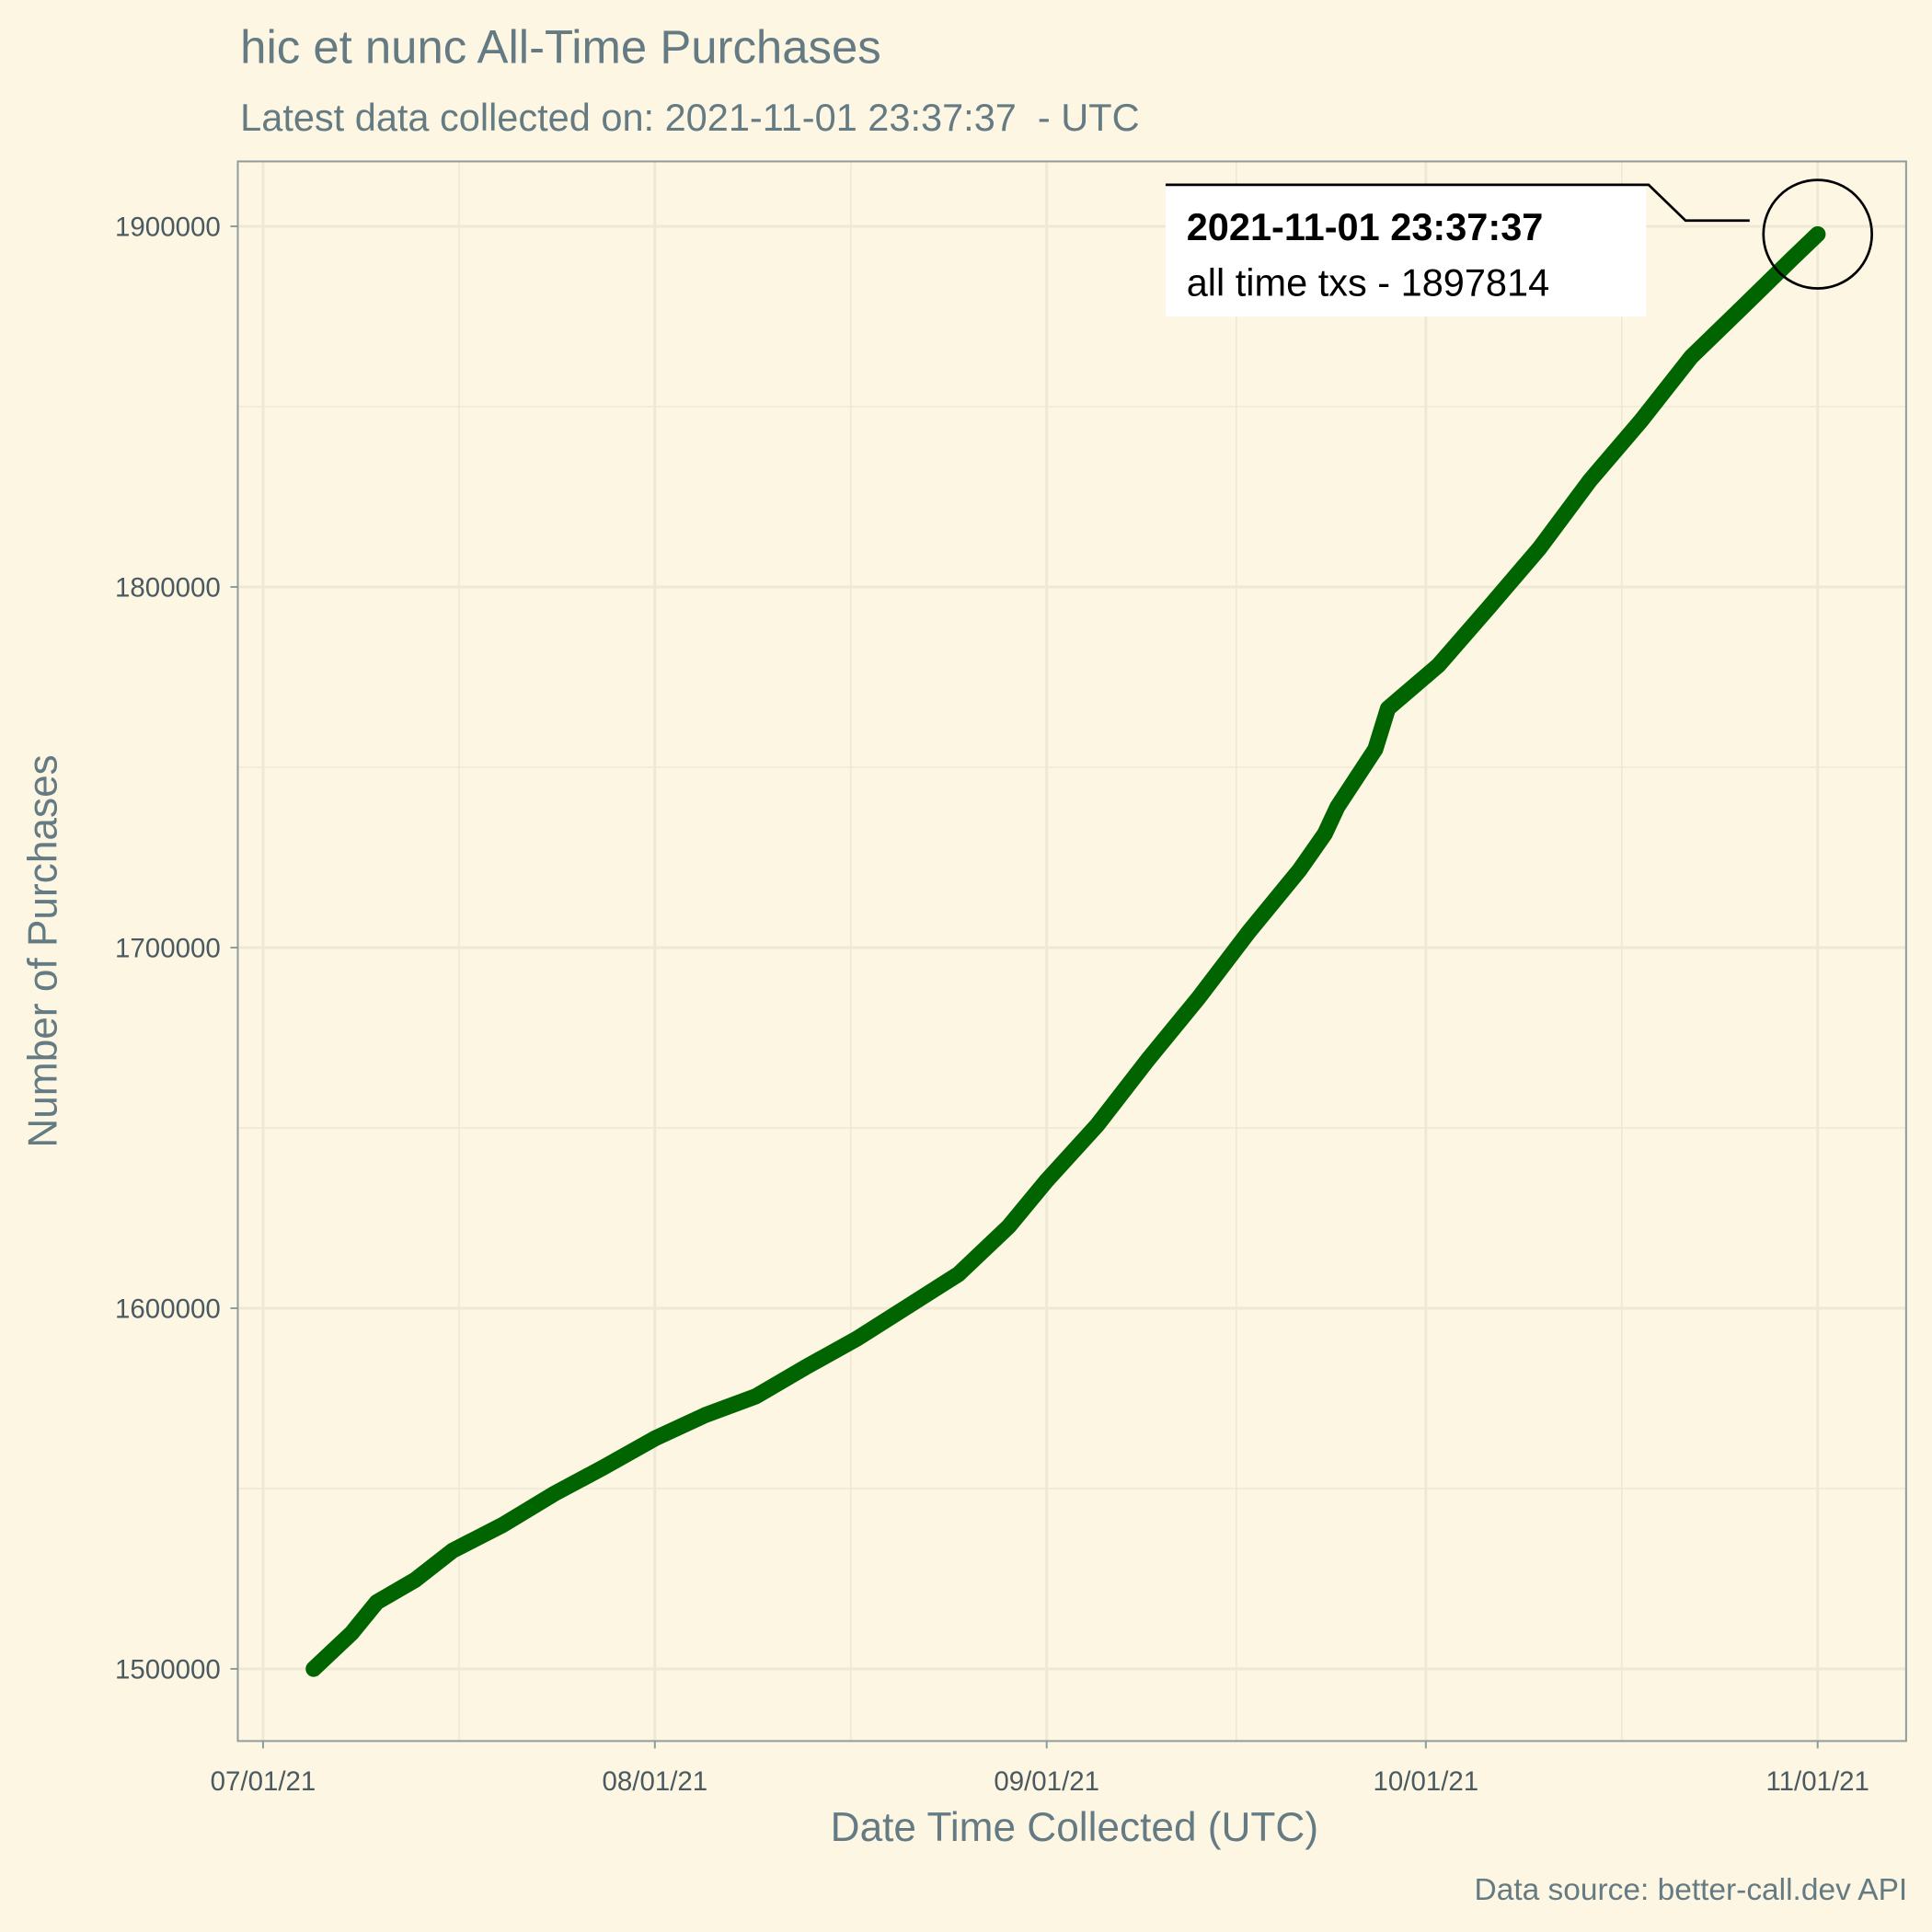 The image size is (1932, 1932). Describe the element at coordinates (1046, 1781) in the screenshot. I see `x-tick-label: 09/01/21` at that location.